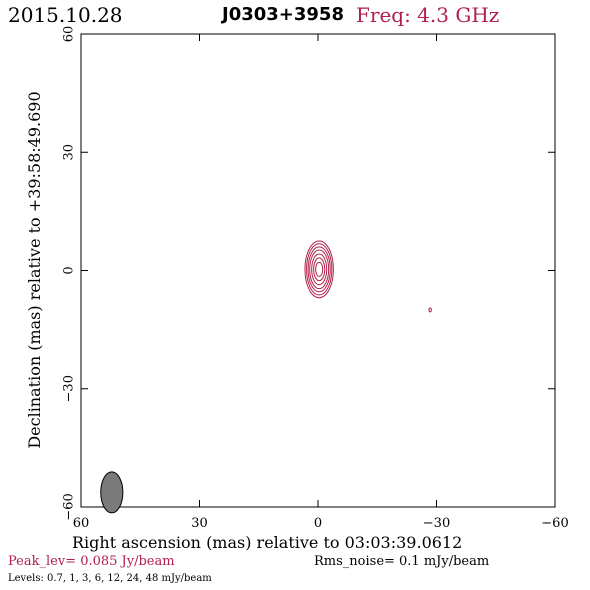 This screenshot has height=590, width=590. I want to click on x-tick-label: −30, so click(436, 523).